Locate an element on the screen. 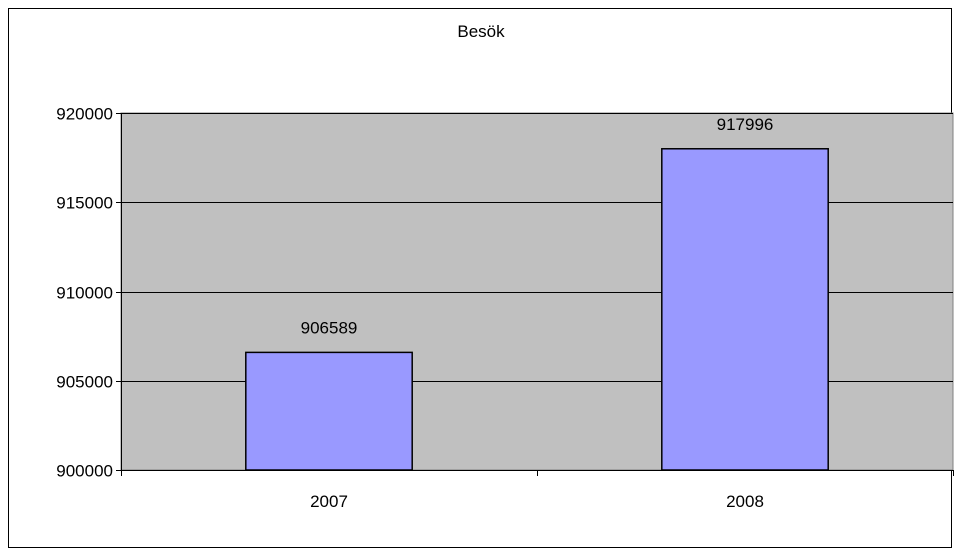  y-tick-label: 900000 is located at coordinates (84, 471).